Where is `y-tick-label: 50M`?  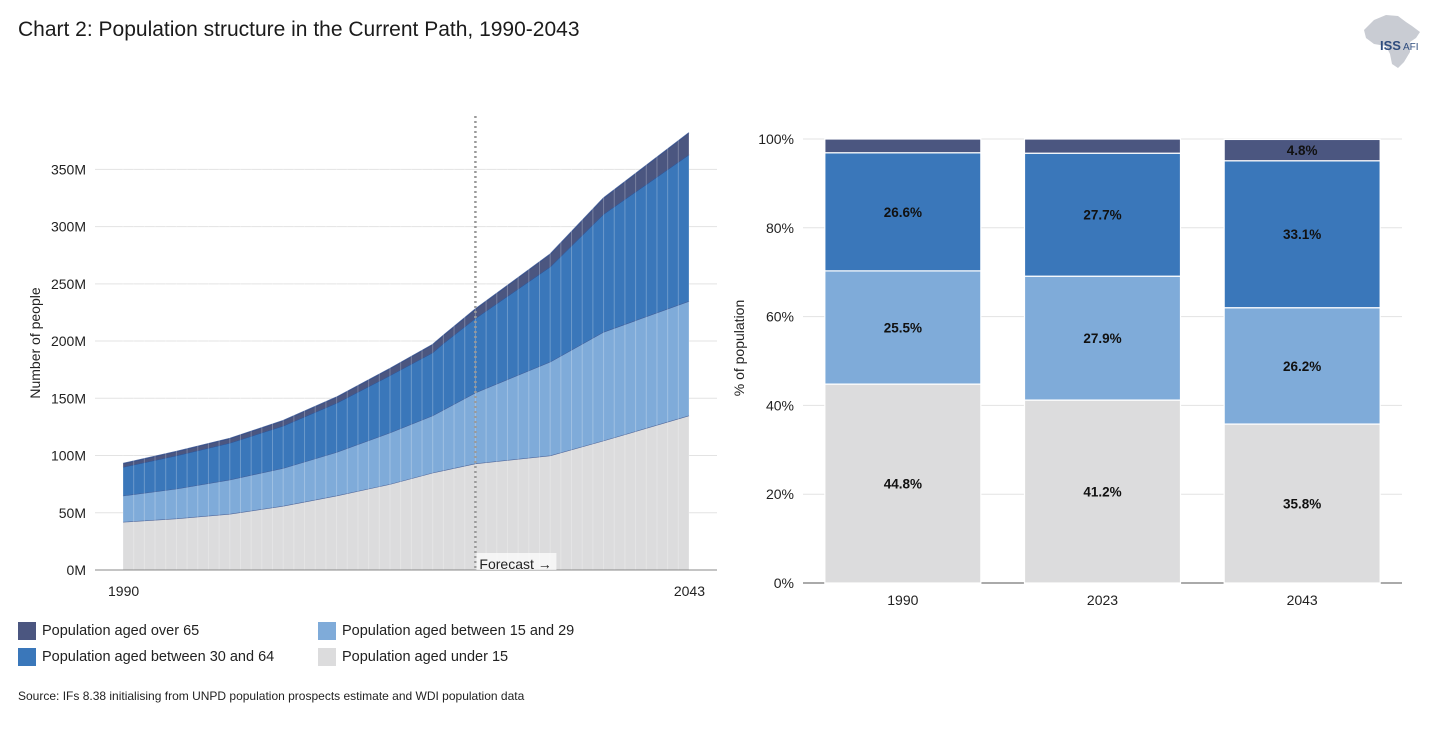
y-tick-label: 50M is located at coordinates (72, 513).